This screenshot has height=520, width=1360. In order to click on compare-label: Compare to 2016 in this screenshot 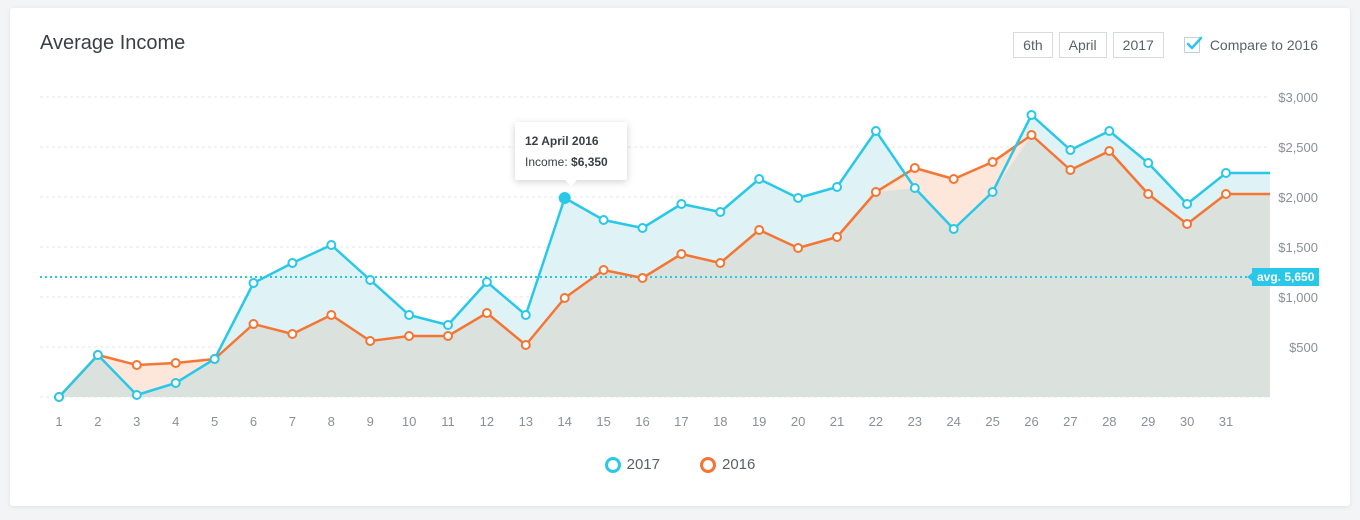, I will do `click(1263, 45)`.